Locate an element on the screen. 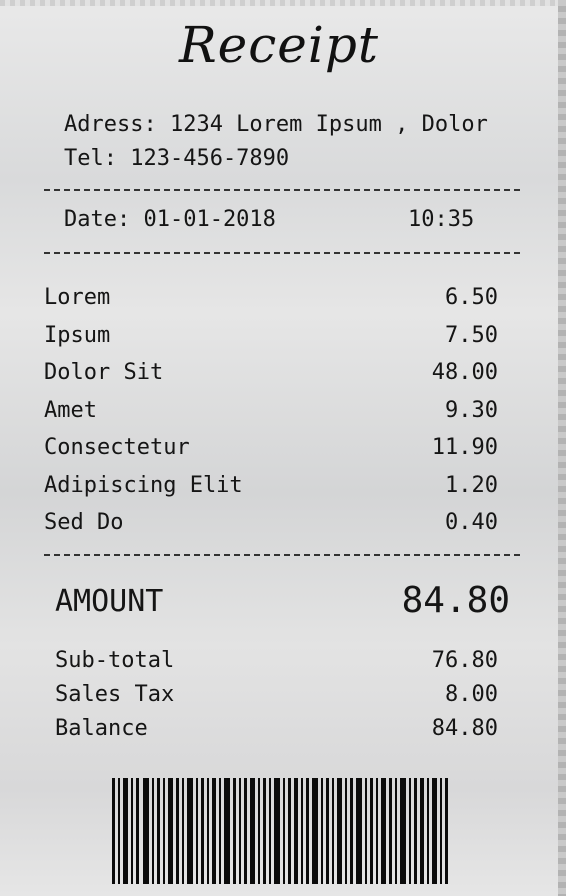 The height and width of the screenshot is (896, 566). item-name: Dolor Sit is located at coordinates (104, 372).